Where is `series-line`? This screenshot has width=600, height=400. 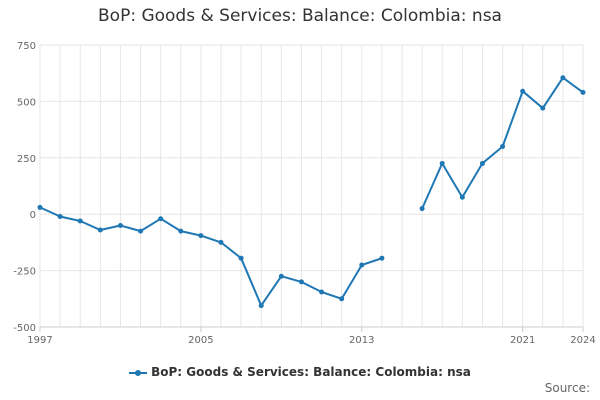 series-line is located at coordinates (211, 256).